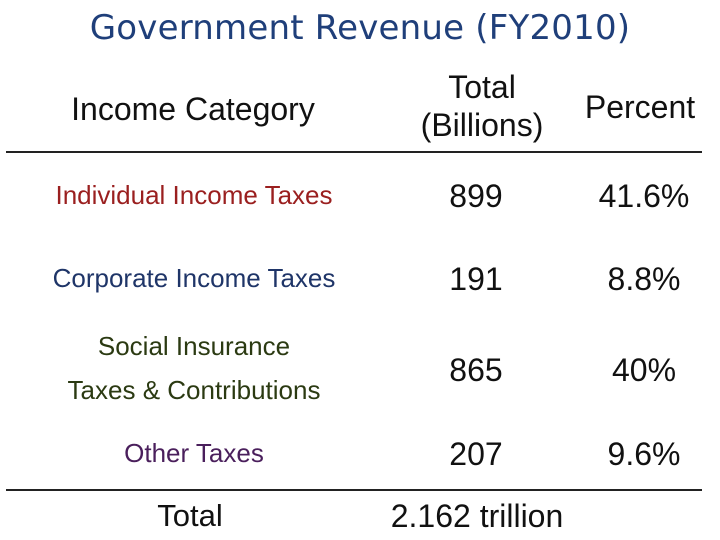  Describe the element at coordinates (477, 516) in the screenshot. I see `total-value: 2.162 trillion` at that location.